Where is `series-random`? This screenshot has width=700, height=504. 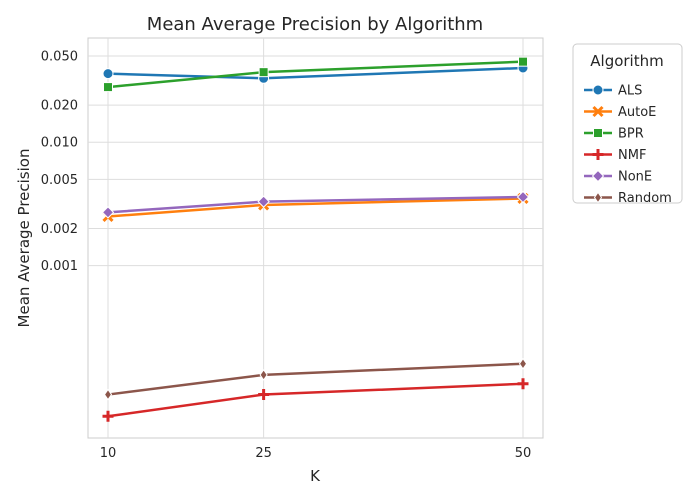
series-random is located at coordinates (315, 379).